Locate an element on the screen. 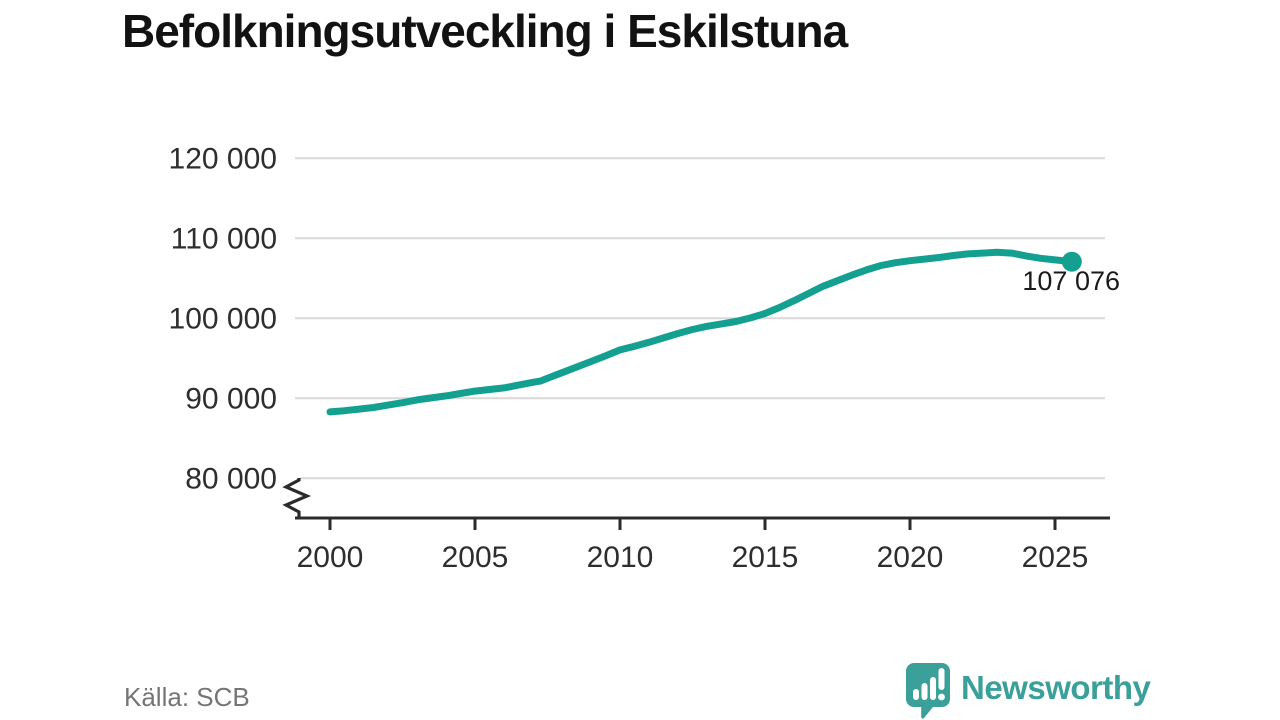 The height and width of the screenshot is (720, 1280). y-axis-break-zigzag is located at coordinates (297, 498).